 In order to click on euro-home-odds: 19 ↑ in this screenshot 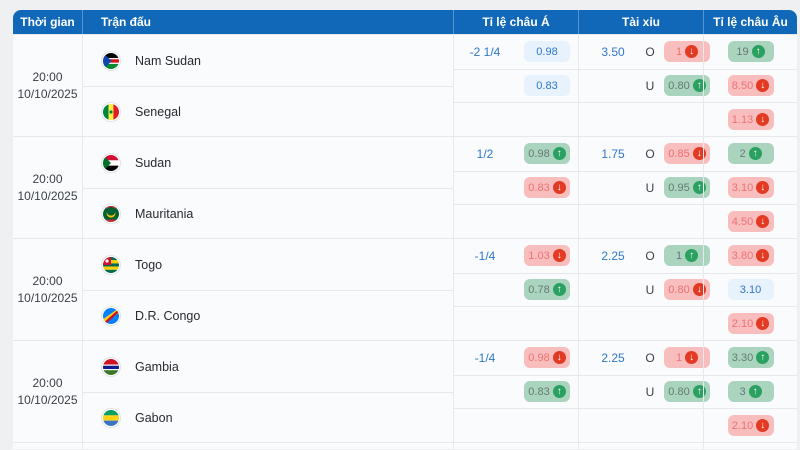, I will do `click(750, 52)`.